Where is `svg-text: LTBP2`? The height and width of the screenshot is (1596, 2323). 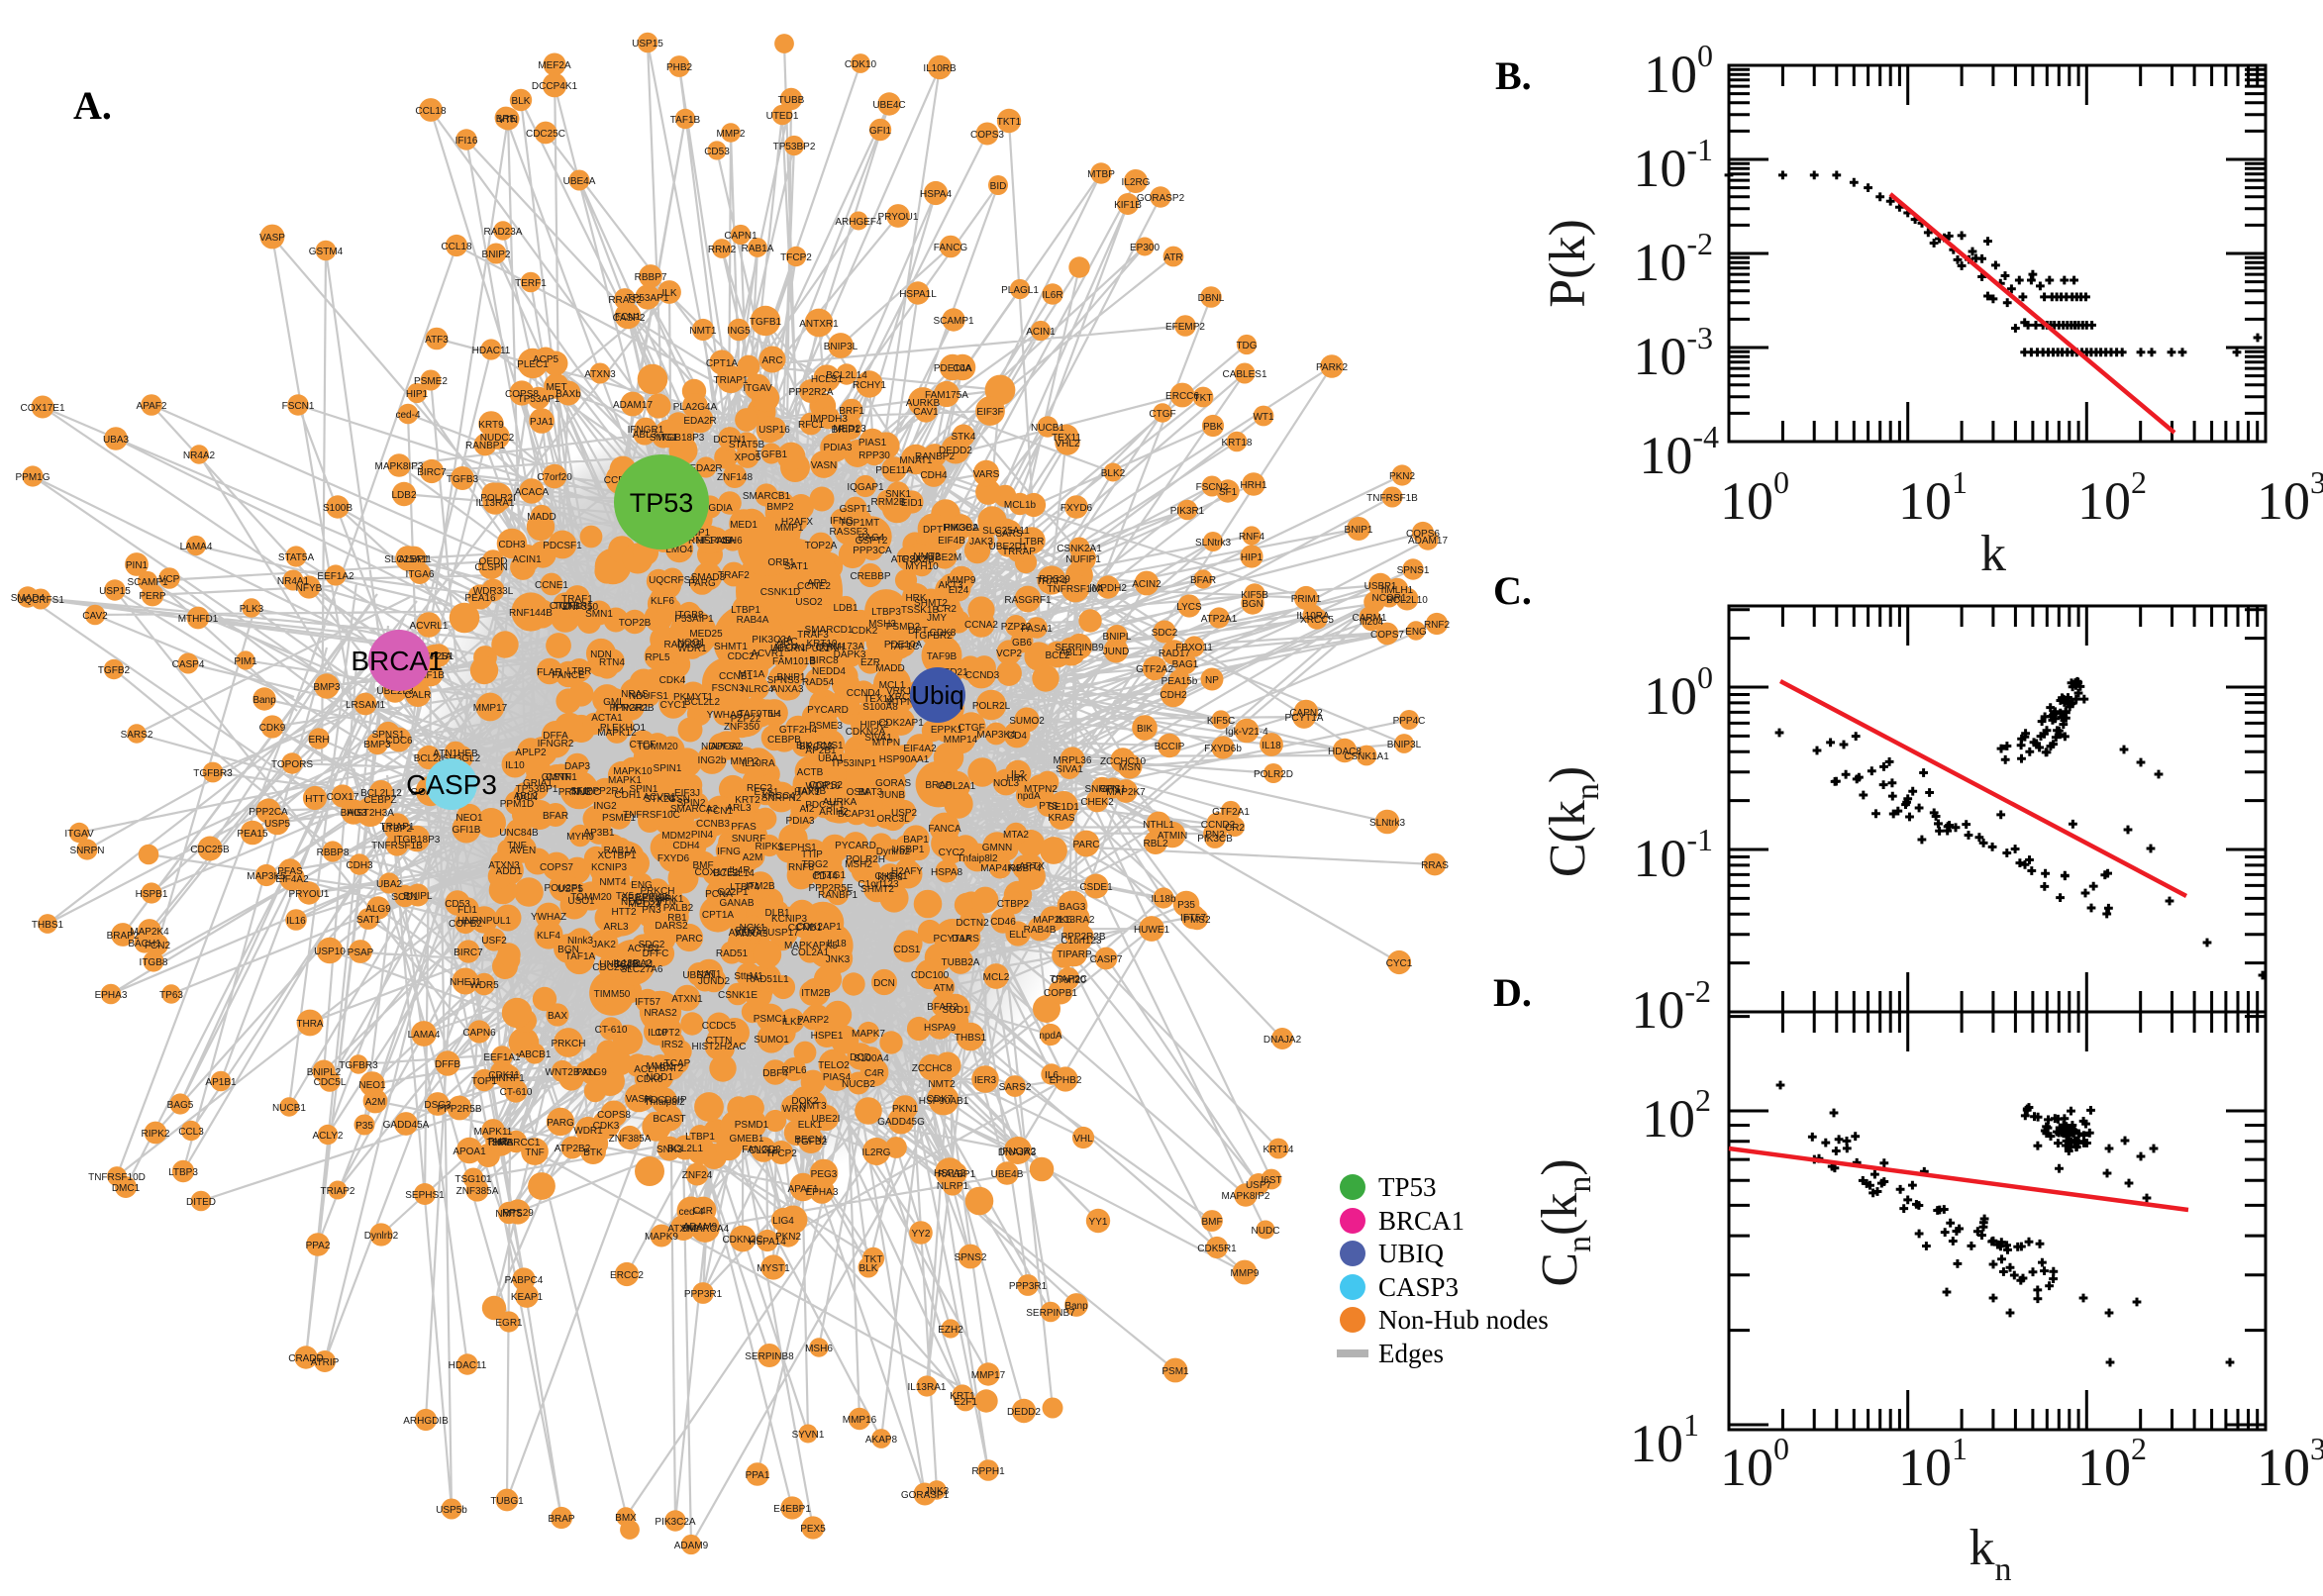
svg-text: LTBP2 is located at coordinates (397, 829).